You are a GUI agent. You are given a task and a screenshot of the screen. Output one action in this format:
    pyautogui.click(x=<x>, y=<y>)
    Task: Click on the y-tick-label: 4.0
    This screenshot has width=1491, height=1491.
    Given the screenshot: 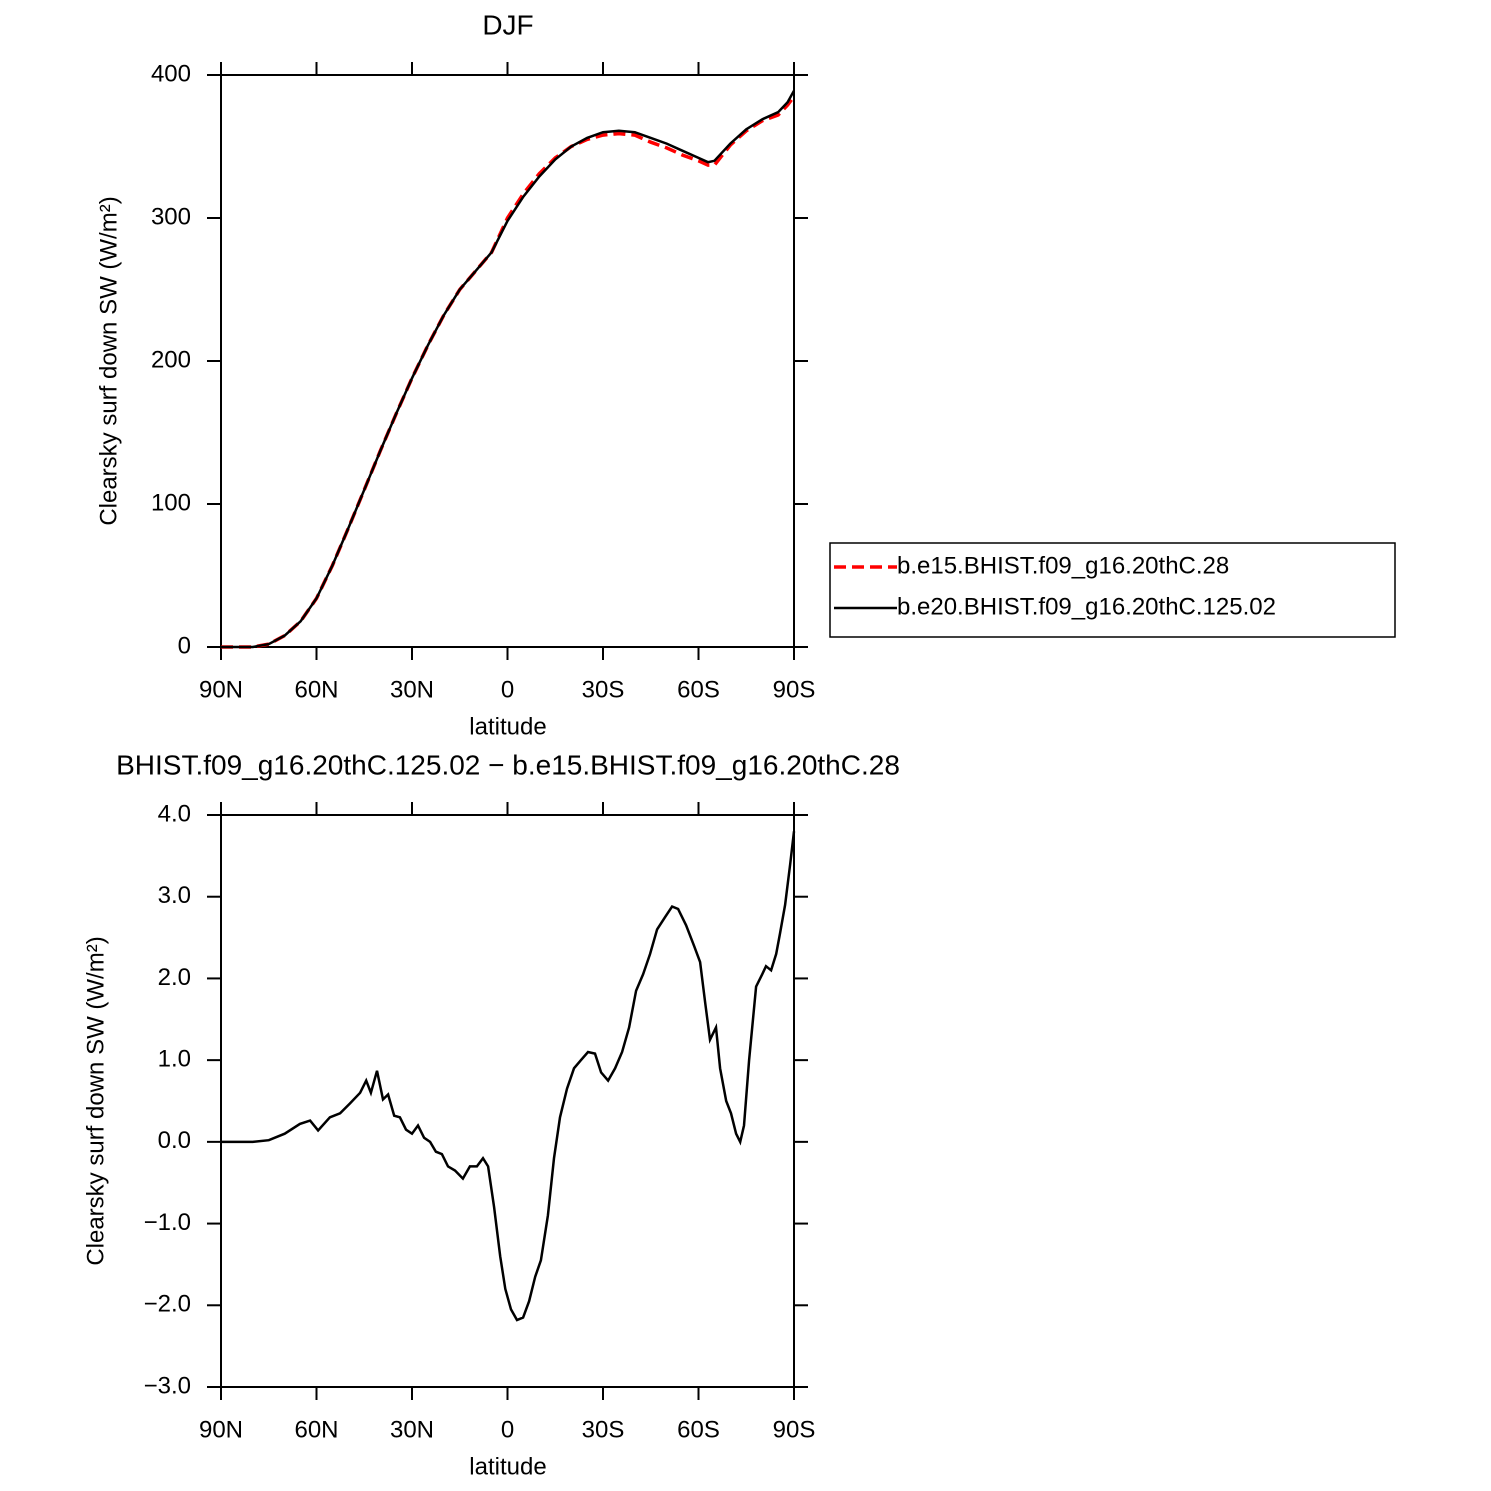 What is the action you would take?
    pyautogui.click(x=174, y=813)
    